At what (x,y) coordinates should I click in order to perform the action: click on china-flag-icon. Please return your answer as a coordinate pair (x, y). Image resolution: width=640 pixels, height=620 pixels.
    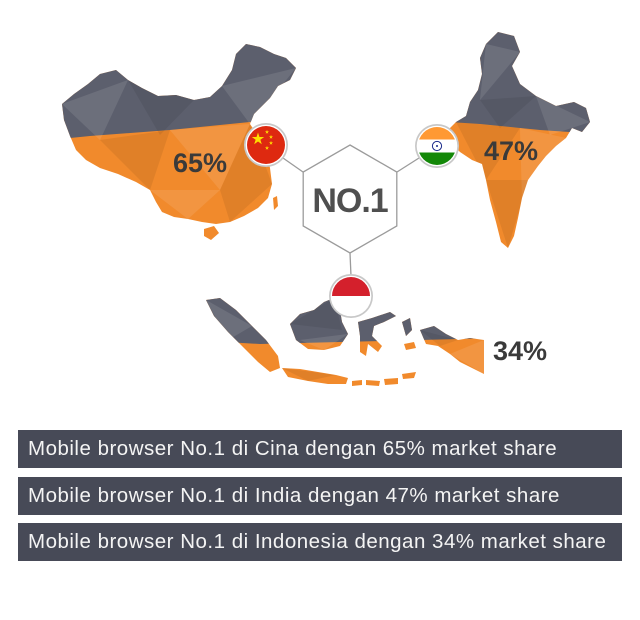
    Looking at the image, I should click on (266, 145).